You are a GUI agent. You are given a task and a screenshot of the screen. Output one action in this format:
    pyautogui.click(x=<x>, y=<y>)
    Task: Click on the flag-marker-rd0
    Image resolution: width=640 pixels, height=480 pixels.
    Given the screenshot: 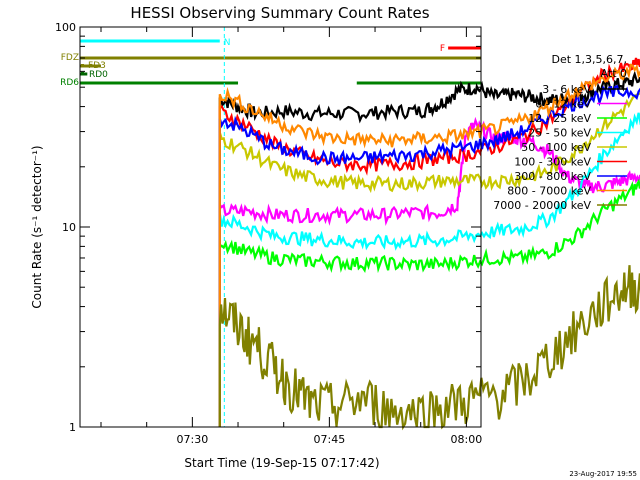 What is the action you would take?
    pyautogui.click(x=82, y=73)
    